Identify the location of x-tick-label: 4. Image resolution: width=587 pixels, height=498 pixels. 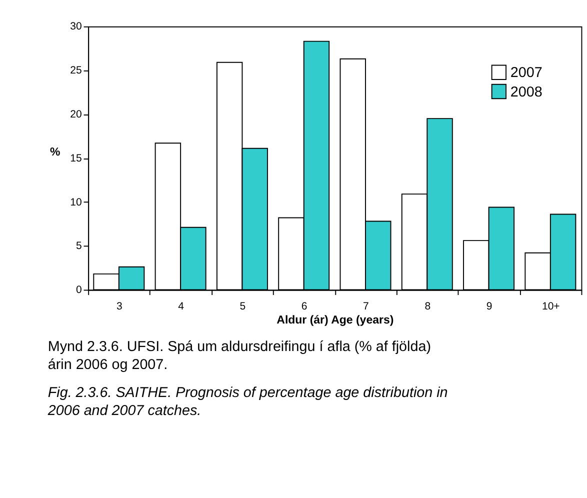
(181, 306).